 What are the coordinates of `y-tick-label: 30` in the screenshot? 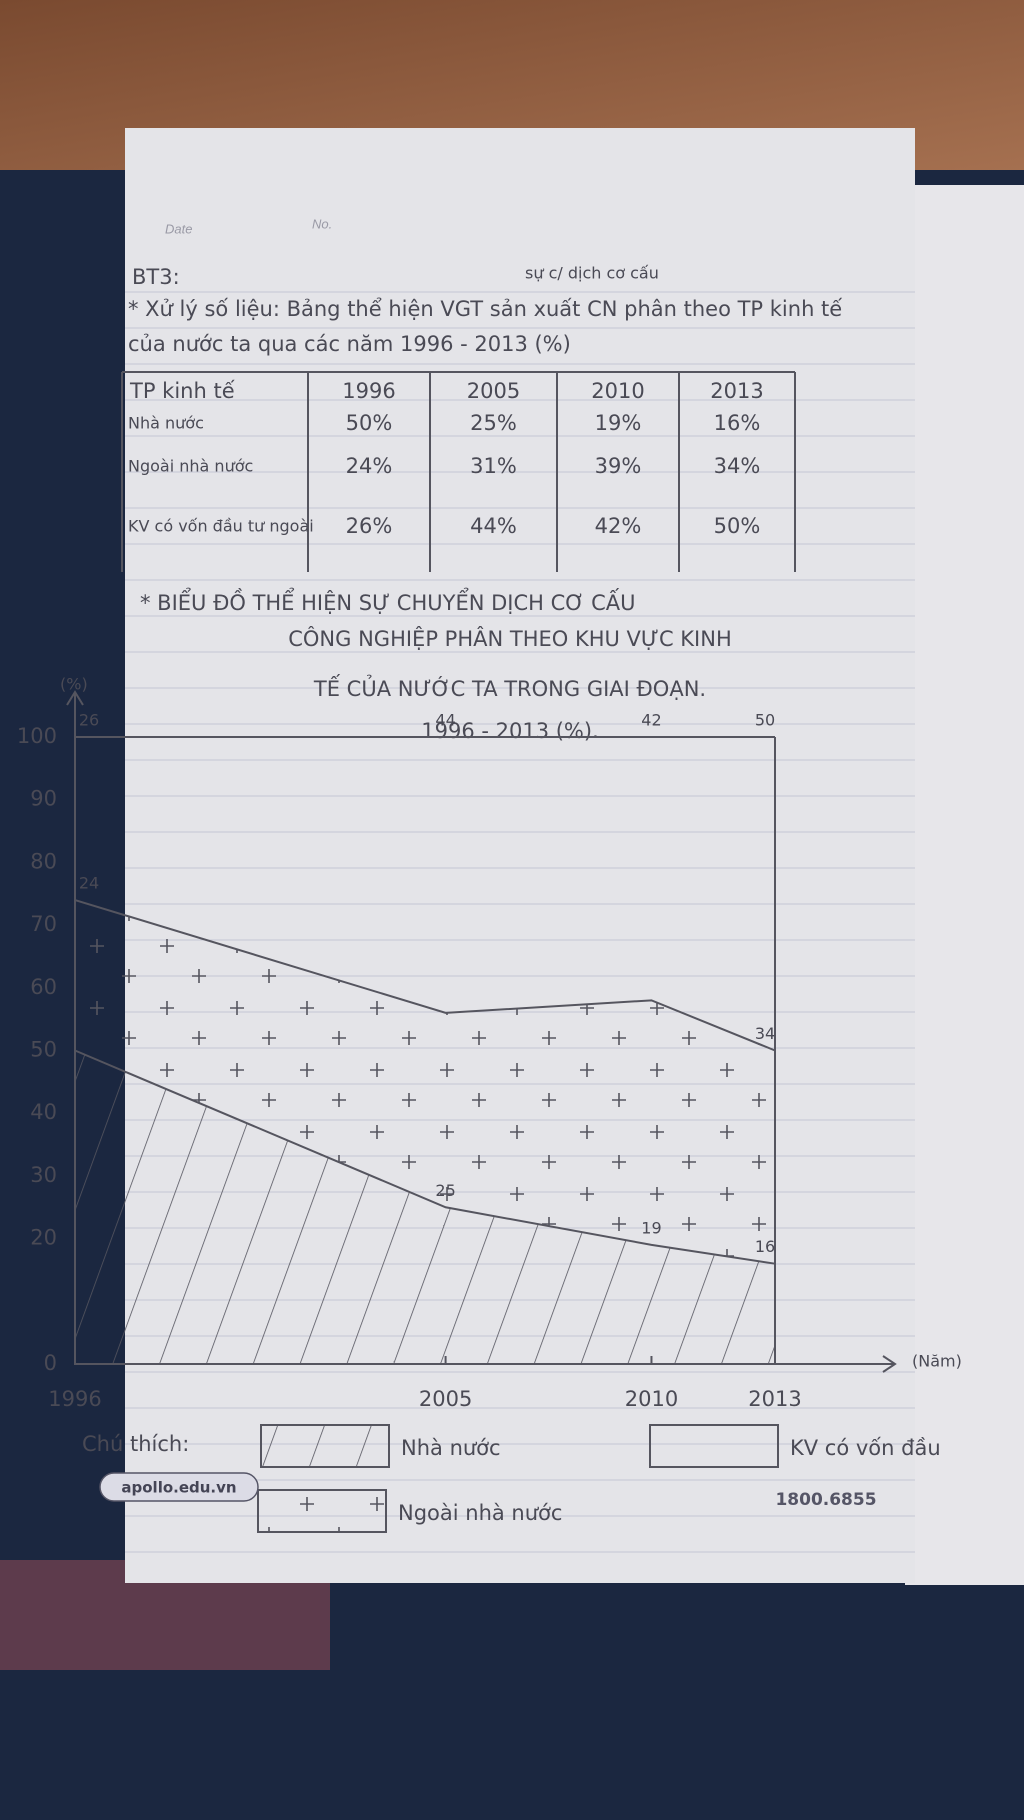 It's located at (43, 1175).